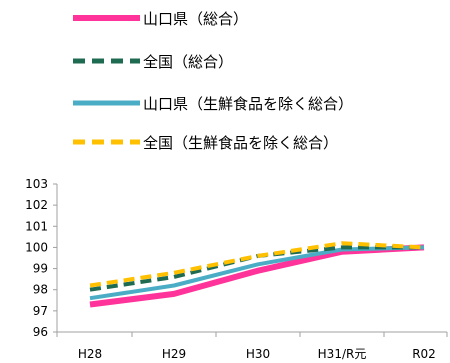  Describe the element at coordinates (40, 269) in the screenshot. I see `y-tick-label: 99` at that location.